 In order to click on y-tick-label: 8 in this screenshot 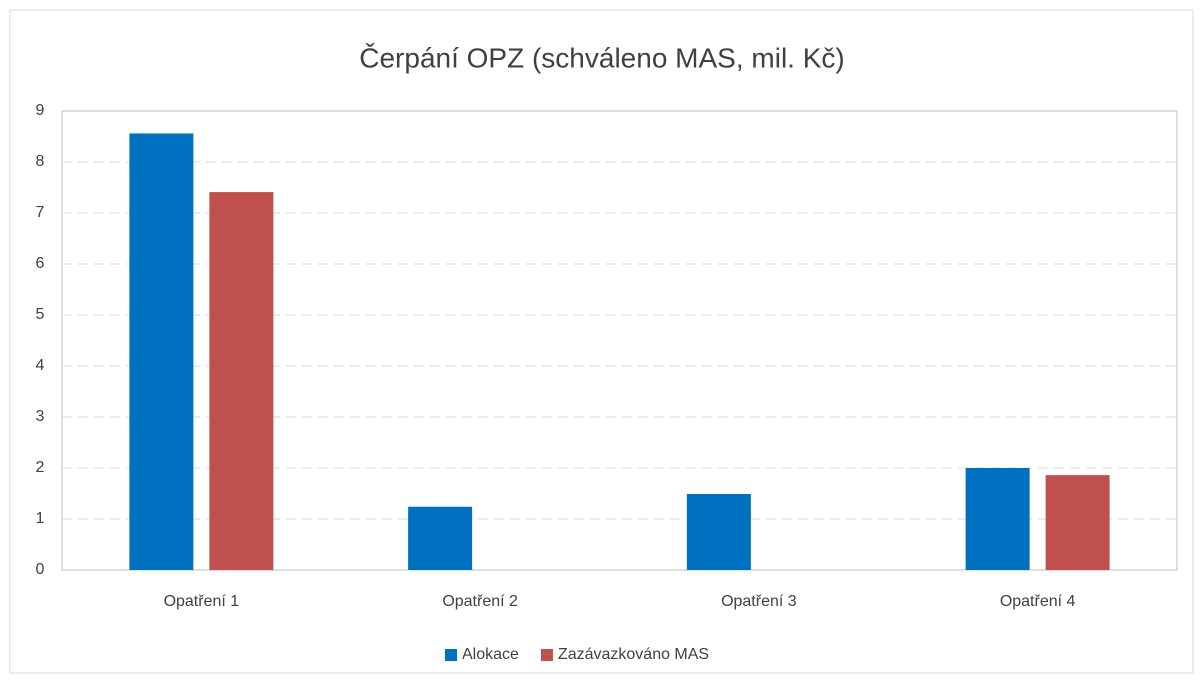, I will do `click(40, 161)`.